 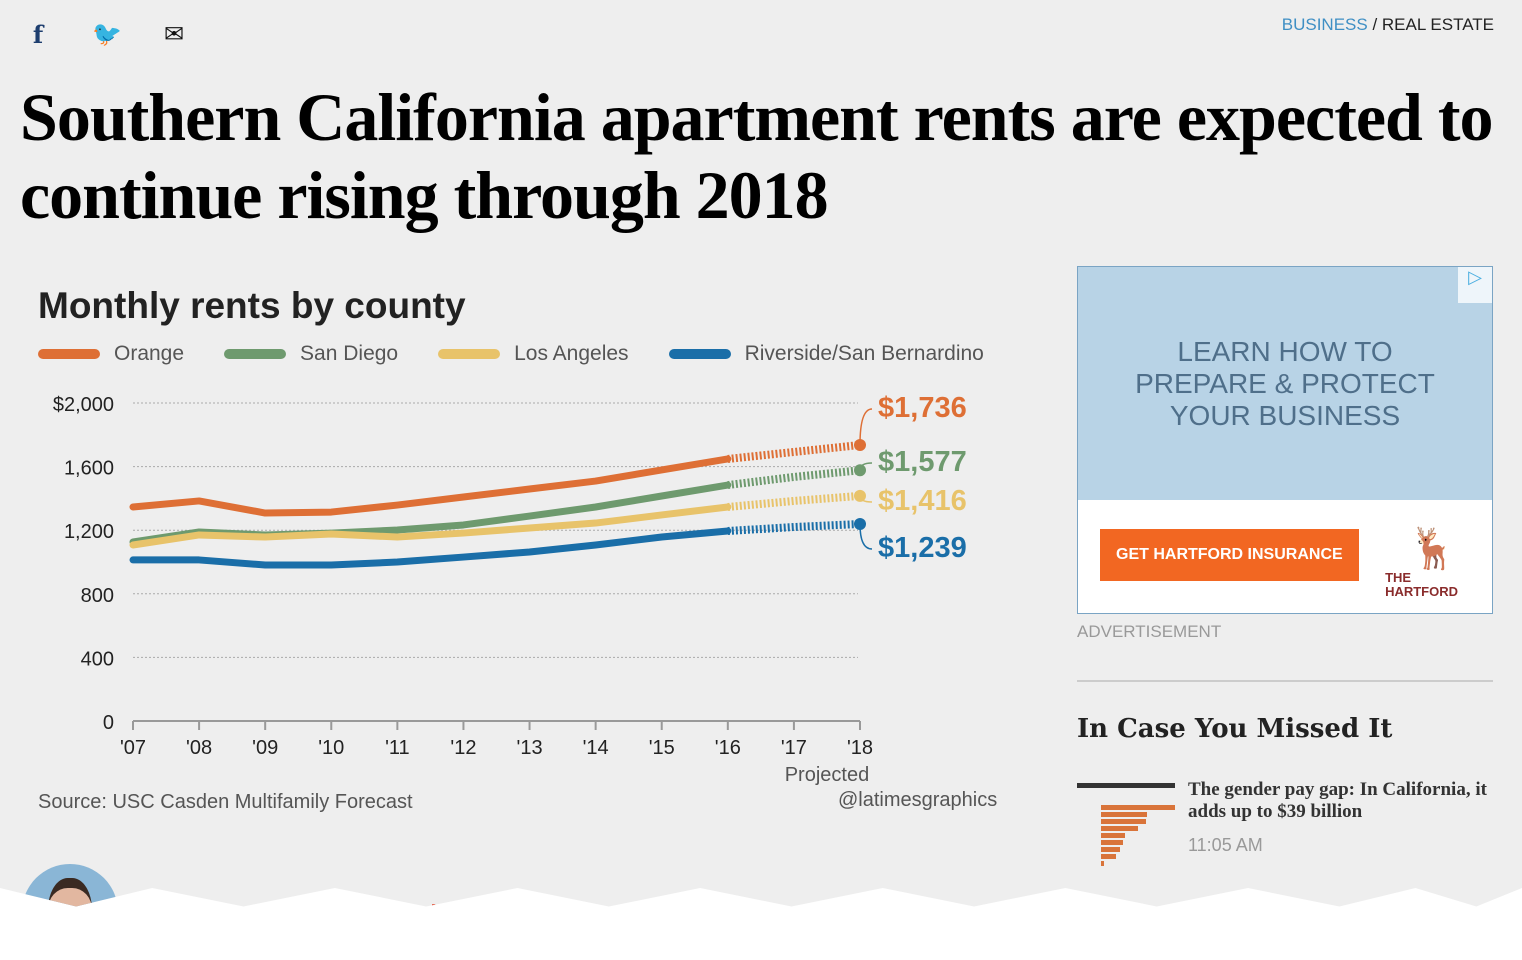 I want to click on x-tick-label: '18, so click(x=860, y=748).